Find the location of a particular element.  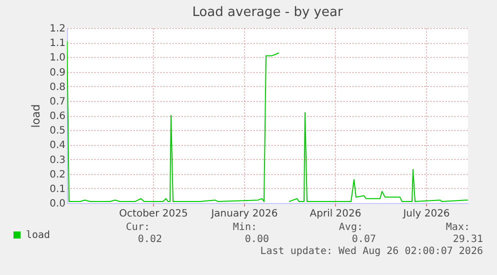

chart-title: Load average - by year is located at coordinates (268, 12).